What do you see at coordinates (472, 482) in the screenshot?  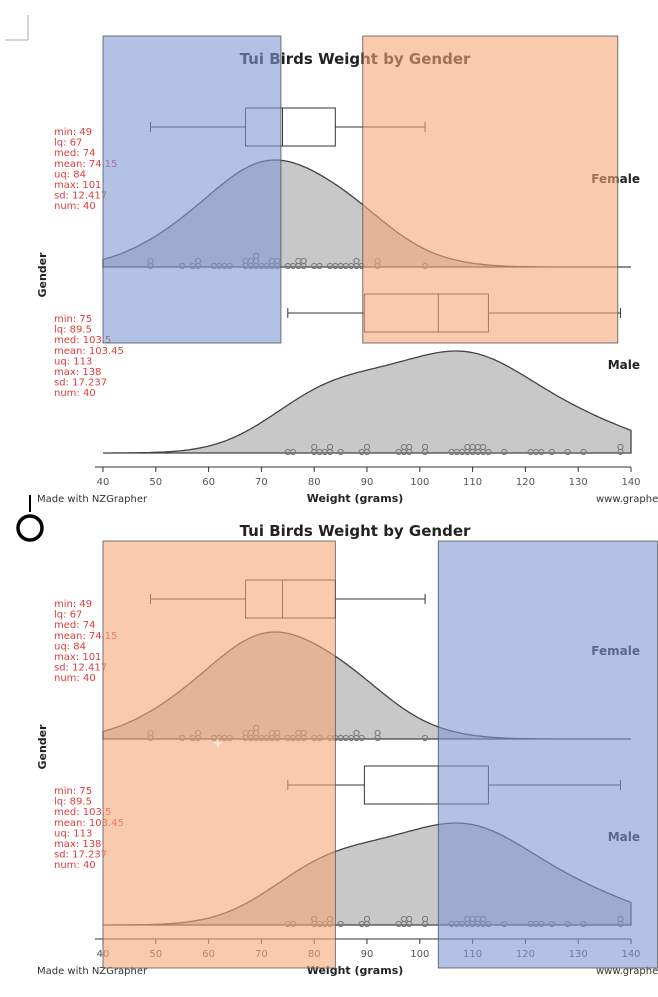 I see `x-tick-label: 110` at bounding box center [472, 482].